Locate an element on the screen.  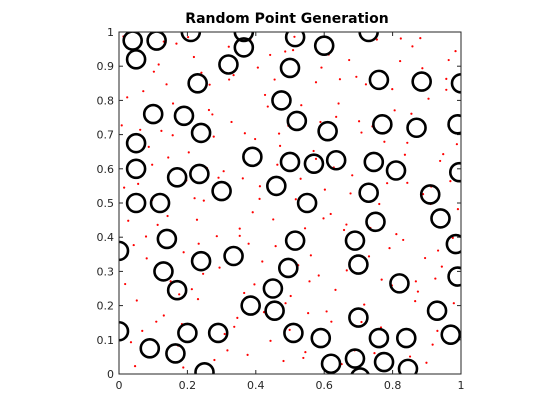
y-tick-label: 0.2 is located at coordinates (106, 306).